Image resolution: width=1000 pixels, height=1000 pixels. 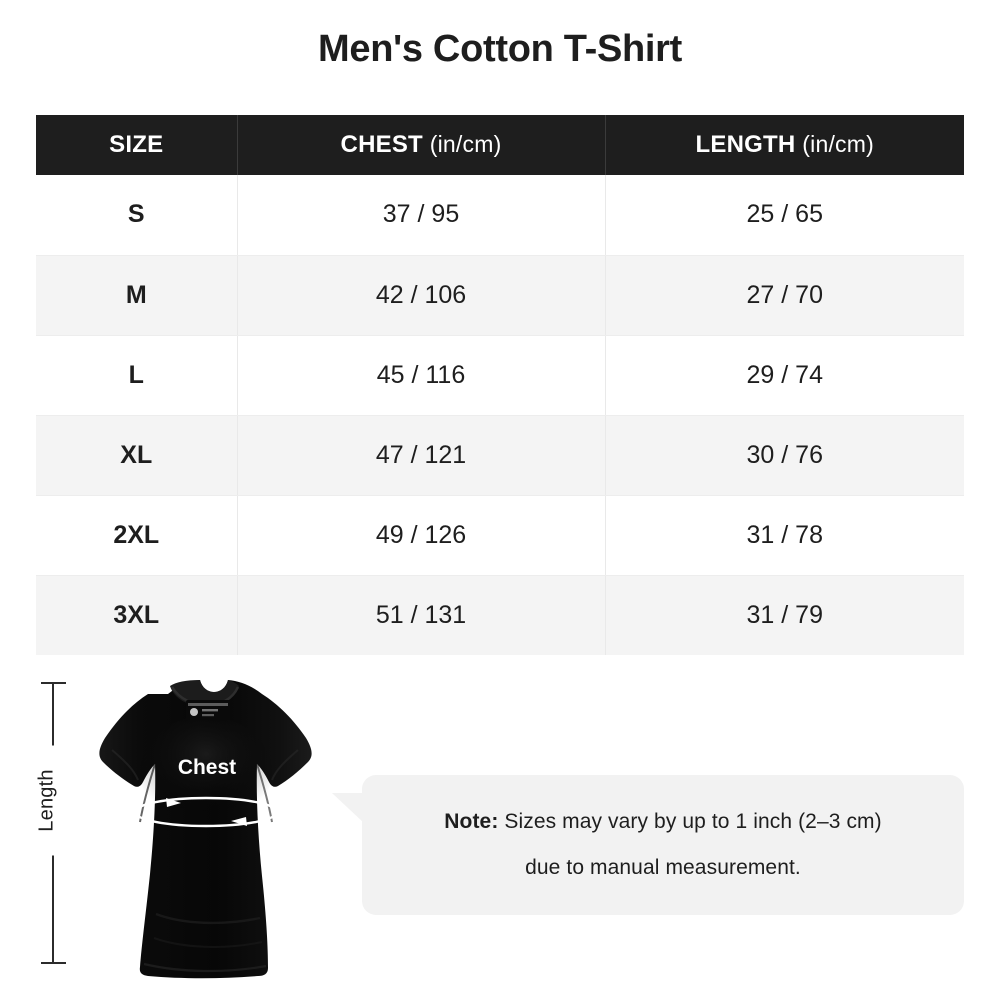 I want to click on column-header-size-label: SIZE, so click(x=136, y=144).